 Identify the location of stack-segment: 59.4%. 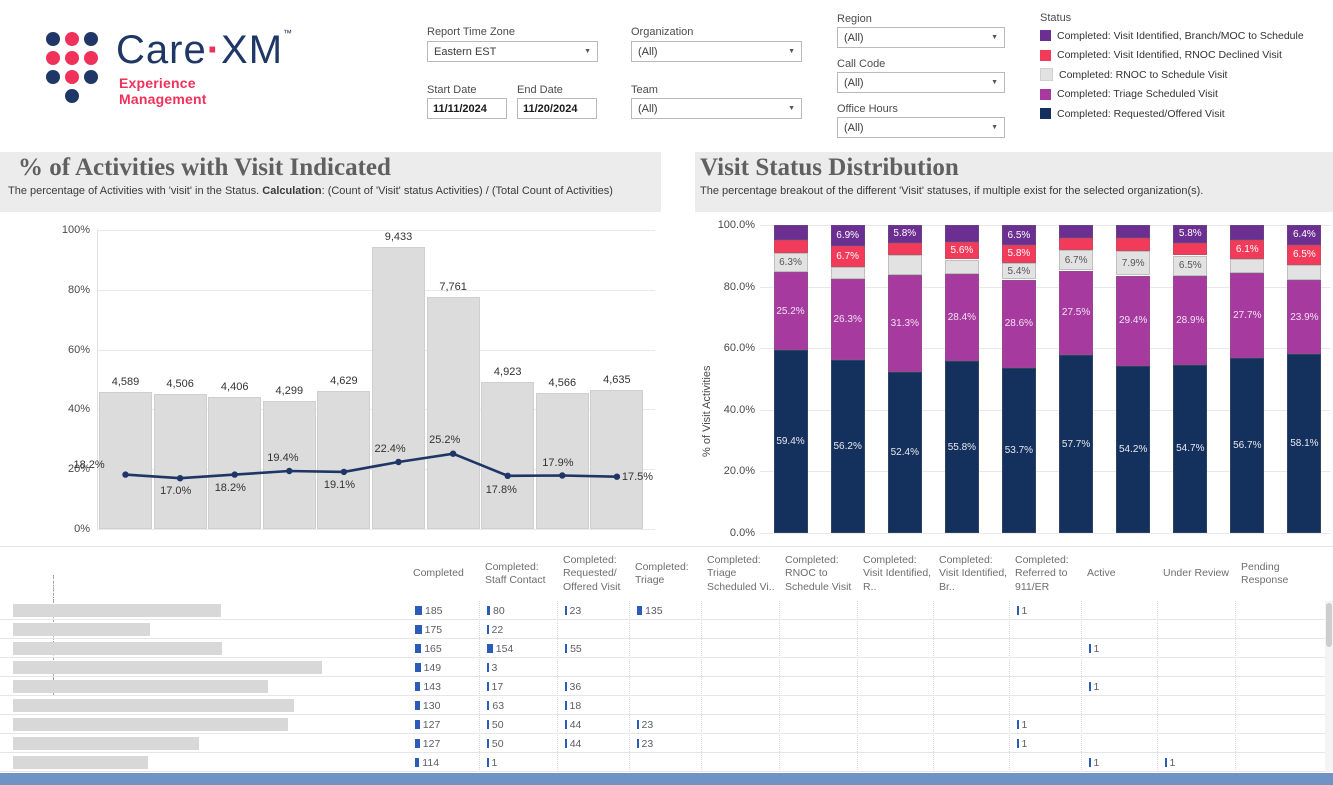
(790, 441).